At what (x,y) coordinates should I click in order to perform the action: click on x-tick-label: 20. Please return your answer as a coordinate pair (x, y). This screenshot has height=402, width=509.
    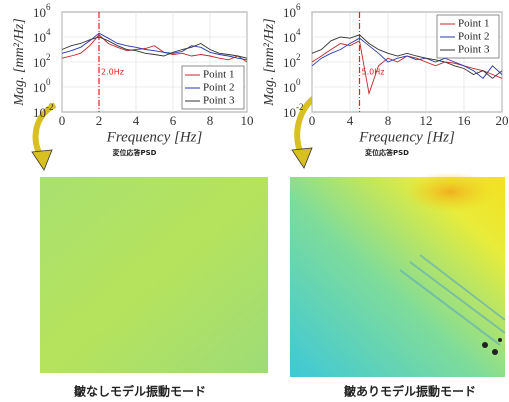
    Looking at the image, I should click on (502, 120).